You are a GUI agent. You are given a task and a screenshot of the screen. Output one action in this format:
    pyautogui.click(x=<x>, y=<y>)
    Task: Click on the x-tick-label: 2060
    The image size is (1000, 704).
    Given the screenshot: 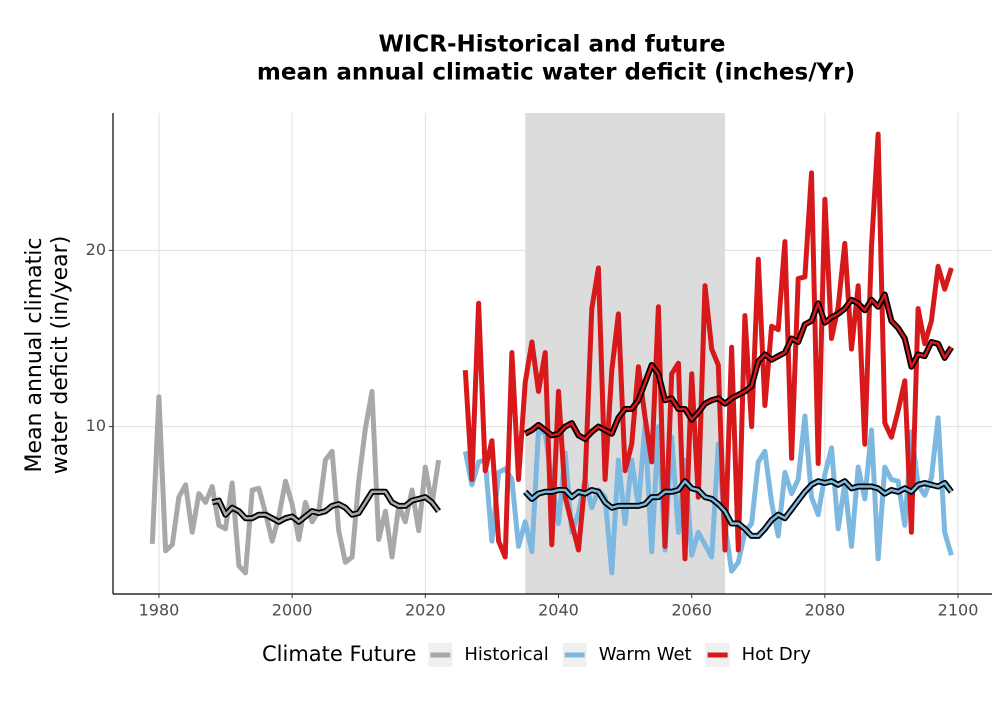 What is the action you would take?
    pyautogui.click(x=691, y=610)
    